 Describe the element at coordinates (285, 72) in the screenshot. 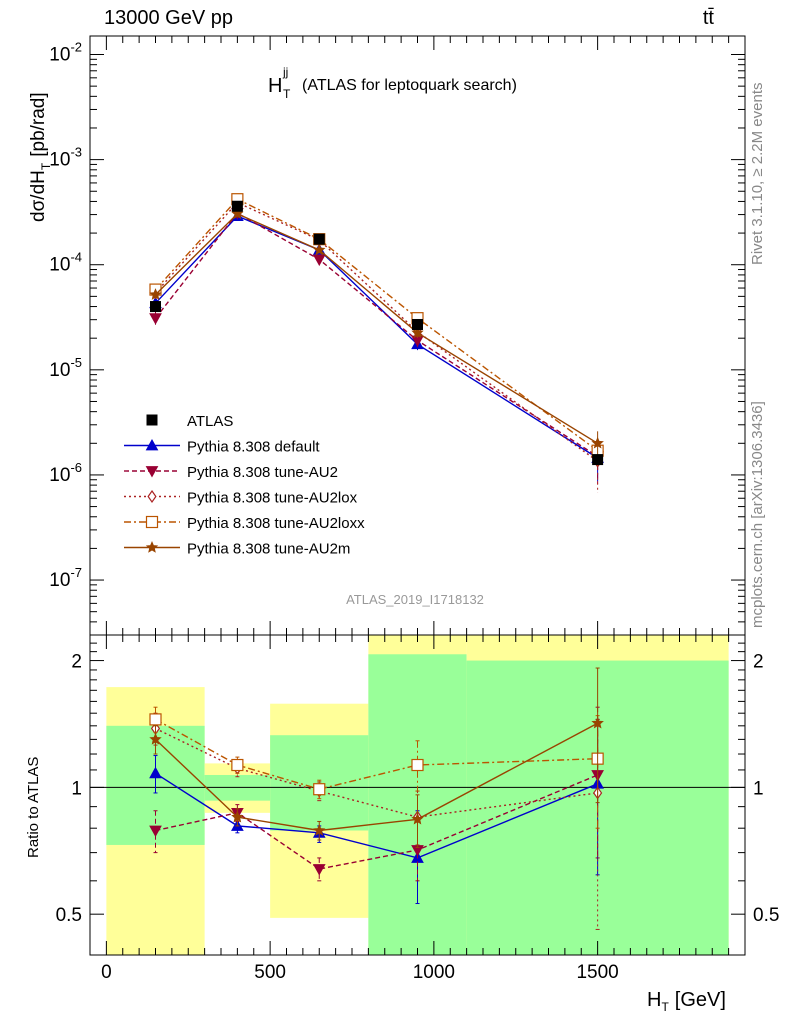

I see `title-sup: jj` at that location.